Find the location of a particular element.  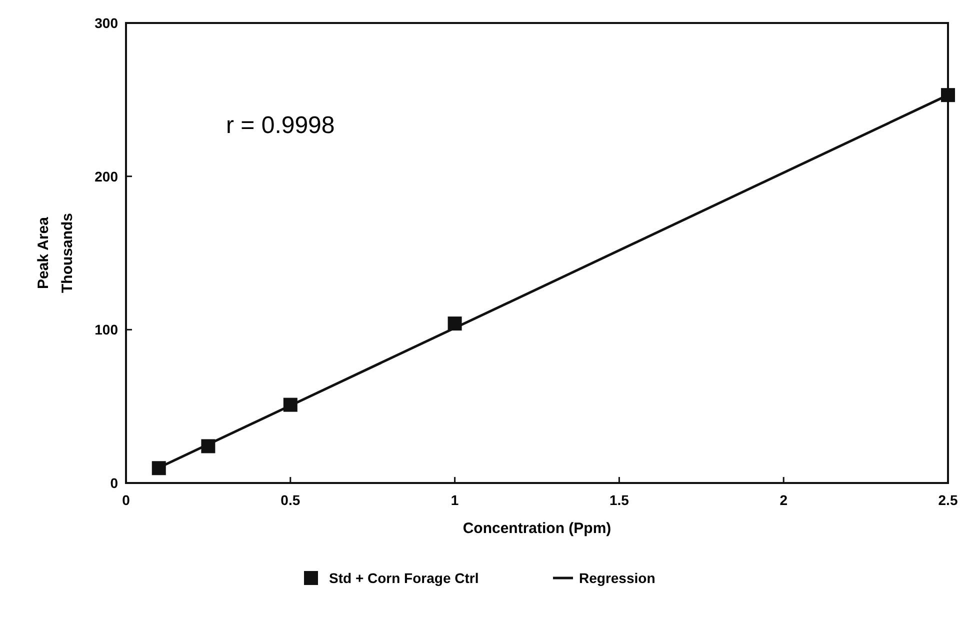

y-tick-label: 200 is located at coordinates (106, 176).